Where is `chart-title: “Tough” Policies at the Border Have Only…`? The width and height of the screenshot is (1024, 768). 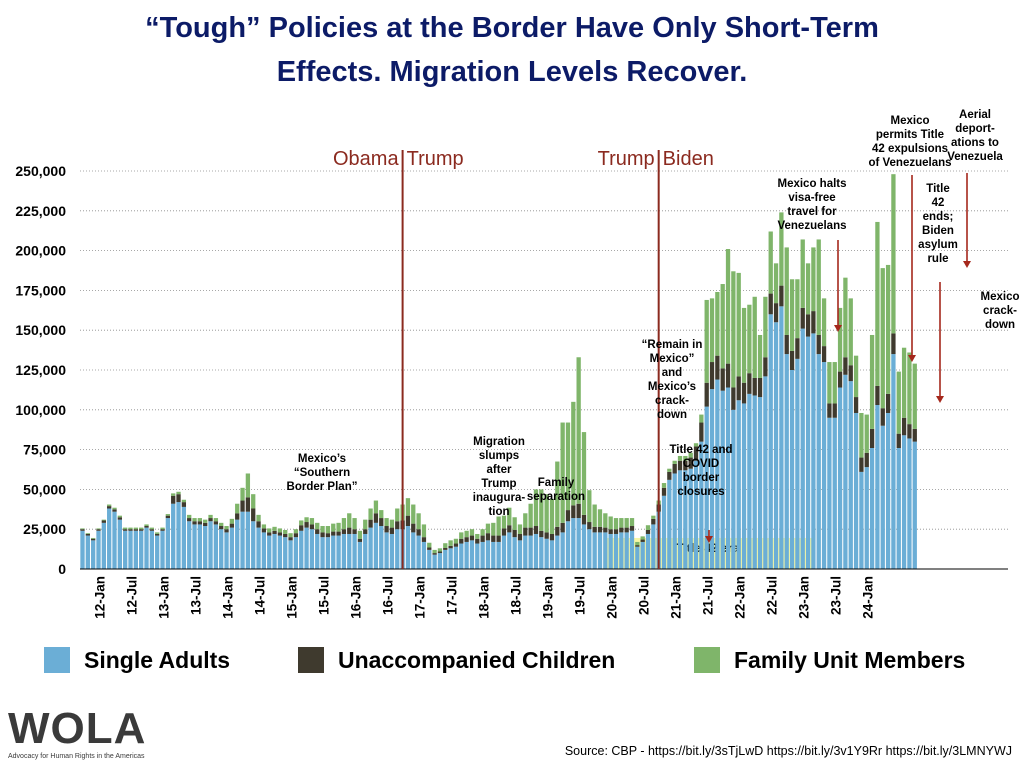 chart-title: “Tough” Policies at the Border Have Only… is located at coordinates (512, 50).